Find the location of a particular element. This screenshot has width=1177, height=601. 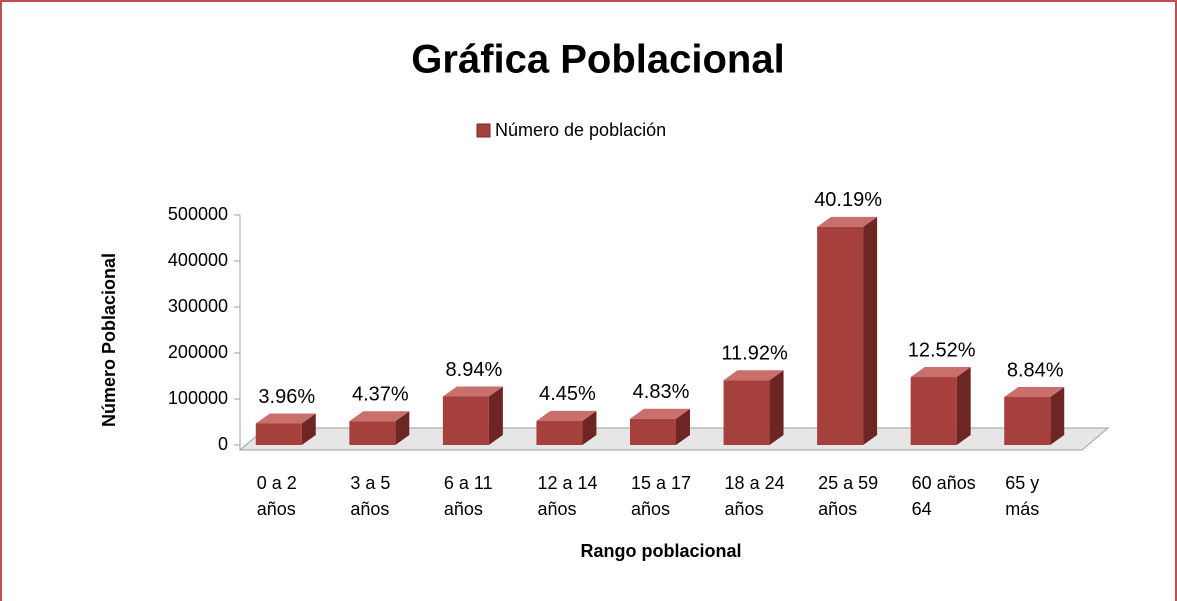

value-label: 8.84% is located at coordinates (1035, 370).